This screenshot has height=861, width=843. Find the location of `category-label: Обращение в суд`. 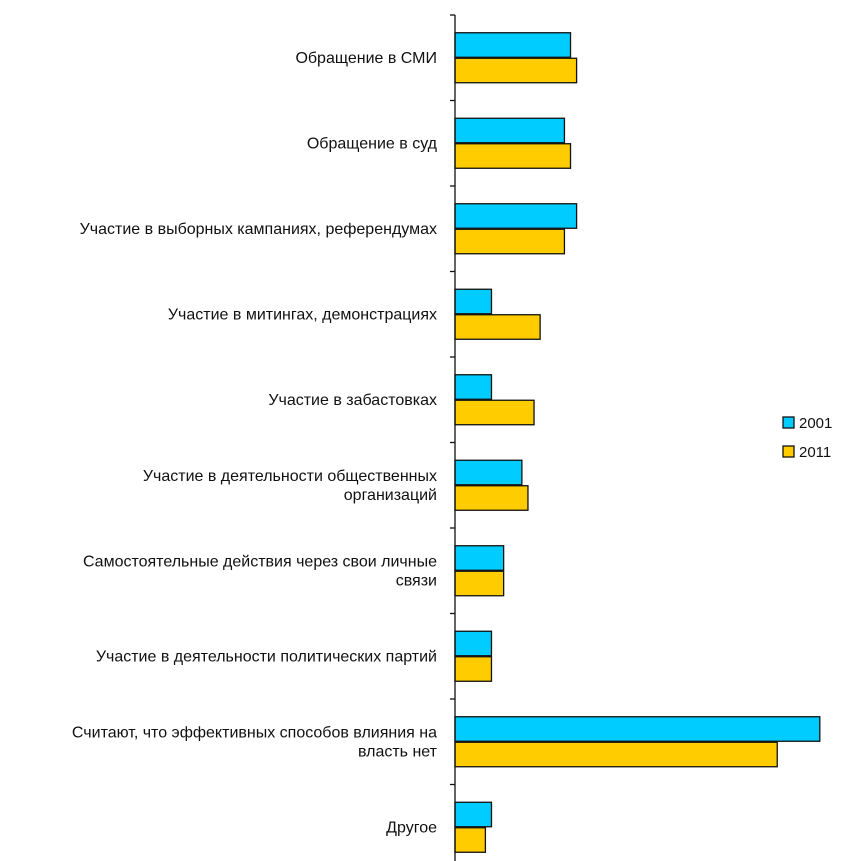

category-label: Обращение в суд is located at coordinates (372, 143).